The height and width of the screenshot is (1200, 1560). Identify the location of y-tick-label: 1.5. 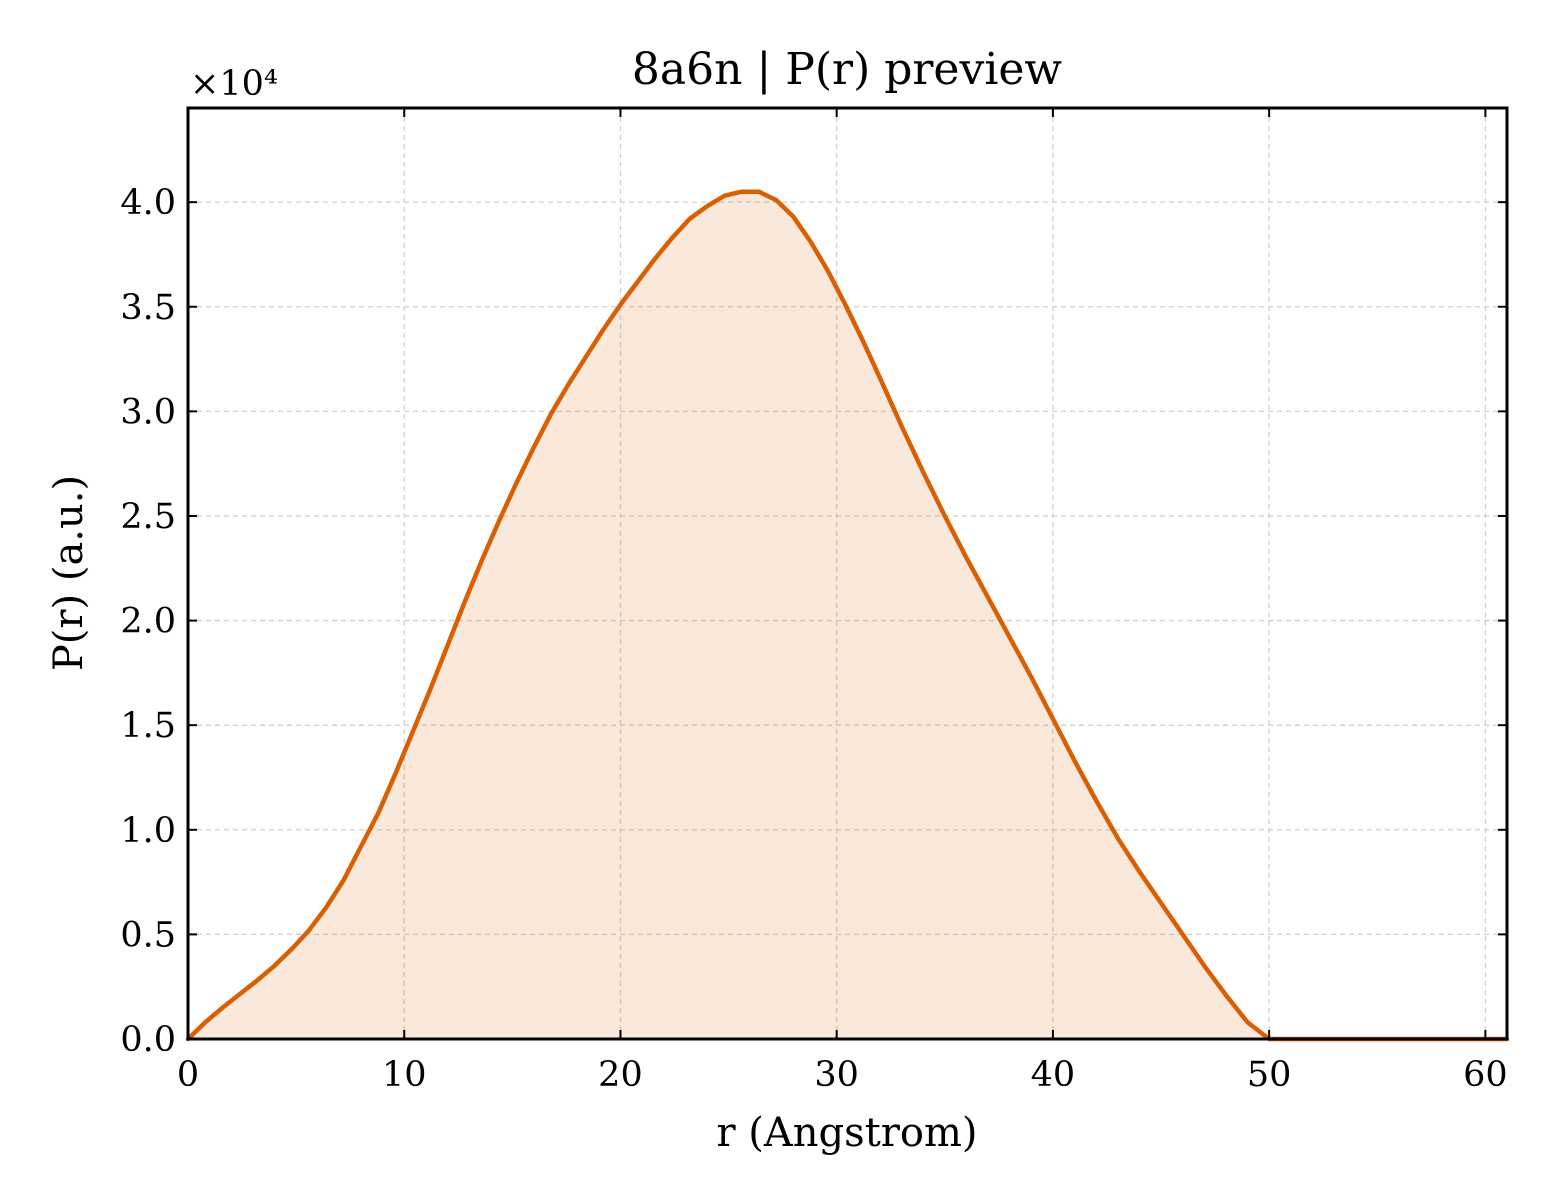
(148, 726).